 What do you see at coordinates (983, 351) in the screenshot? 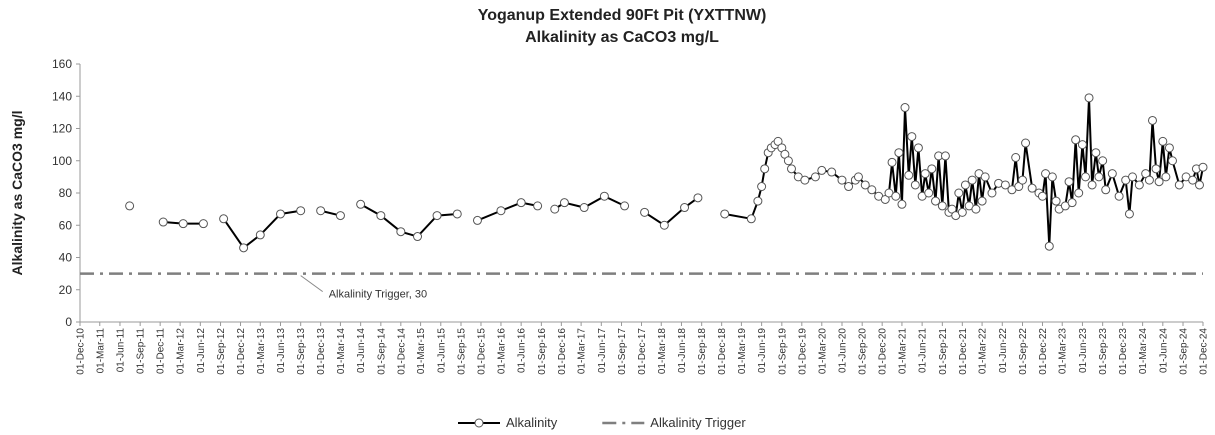
I see `x-tick-label: 01-Mar-22` at bounding box center [983, 351].